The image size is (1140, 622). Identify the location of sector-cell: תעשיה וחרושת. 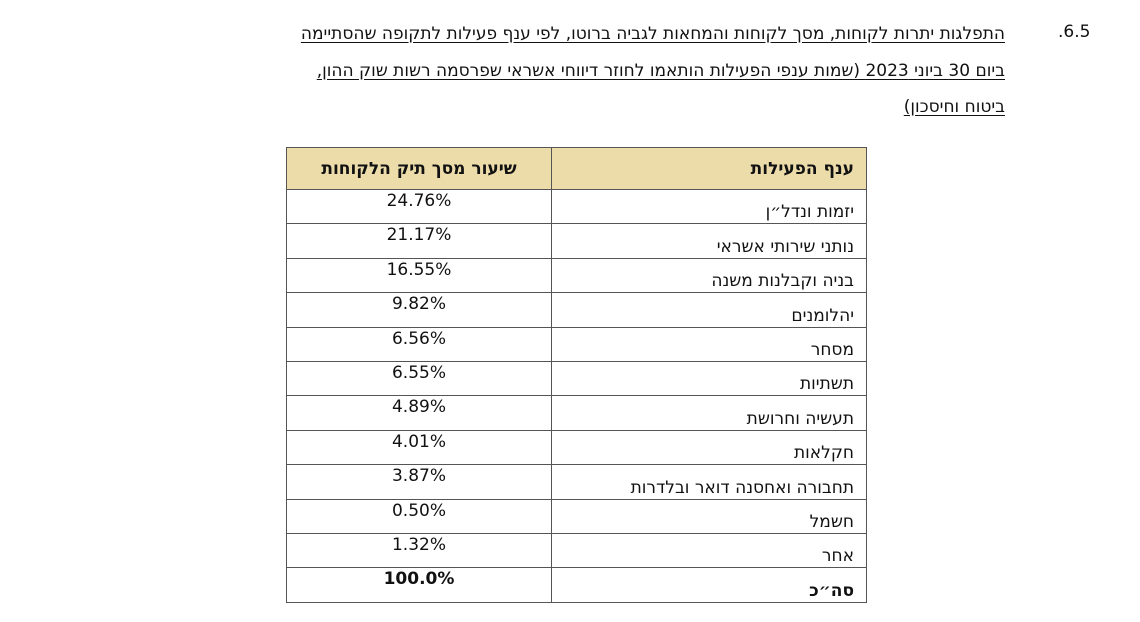
(709, 413).